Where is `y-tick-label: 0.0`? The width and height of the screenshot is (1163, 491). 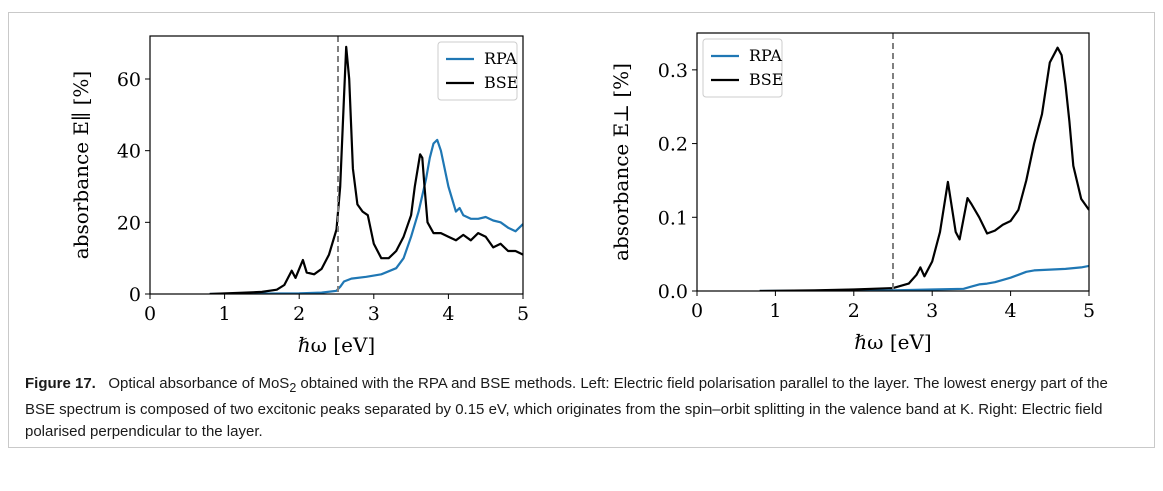
y-tick-label: 0.0 is located at coordinates (673, 292).